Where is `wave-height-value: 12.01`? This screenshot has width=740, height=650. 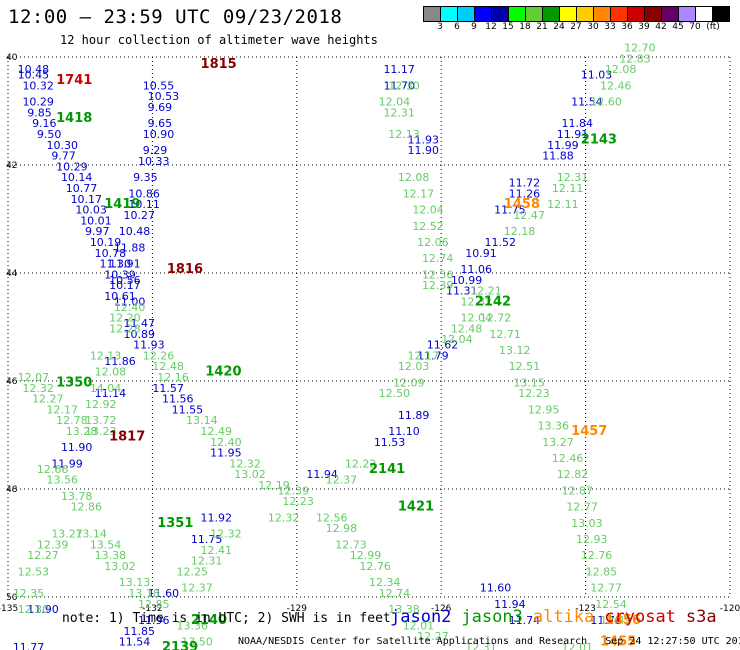 wave-height-value: 12.01 is located at coordinates (419, 625).